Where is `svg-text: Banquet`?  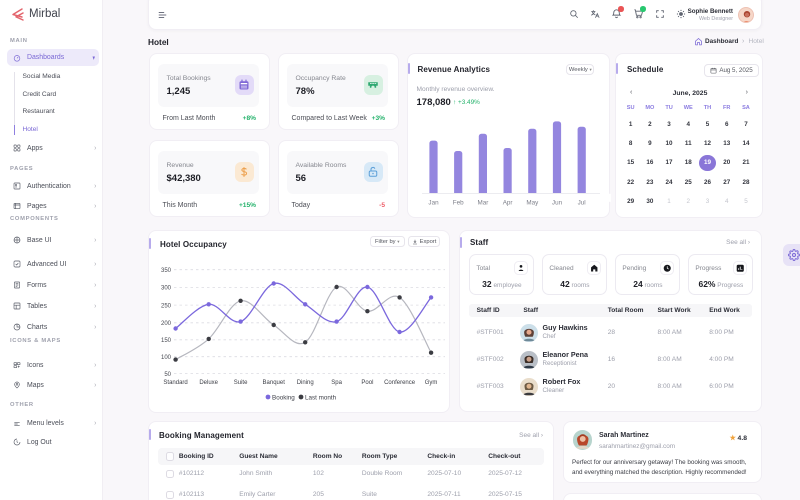 svg-text: Banquet is located at coordinates (274, 383).